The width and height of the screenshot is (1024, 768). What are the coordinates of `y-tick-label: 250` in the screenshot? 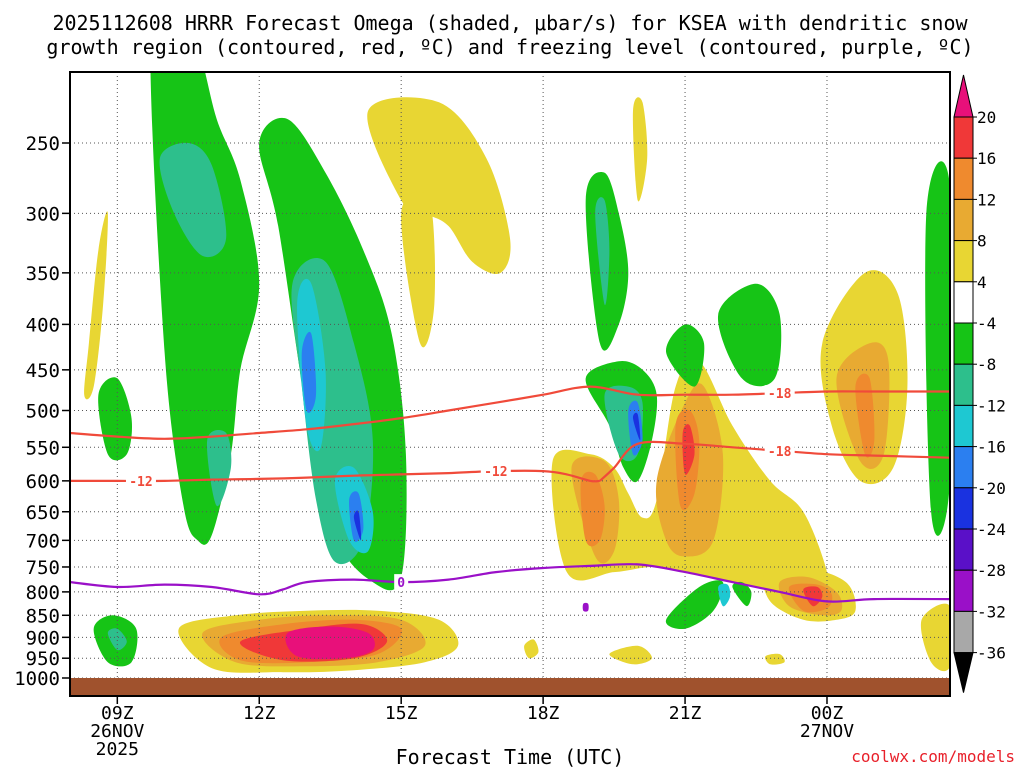 It's located at (43, 144).